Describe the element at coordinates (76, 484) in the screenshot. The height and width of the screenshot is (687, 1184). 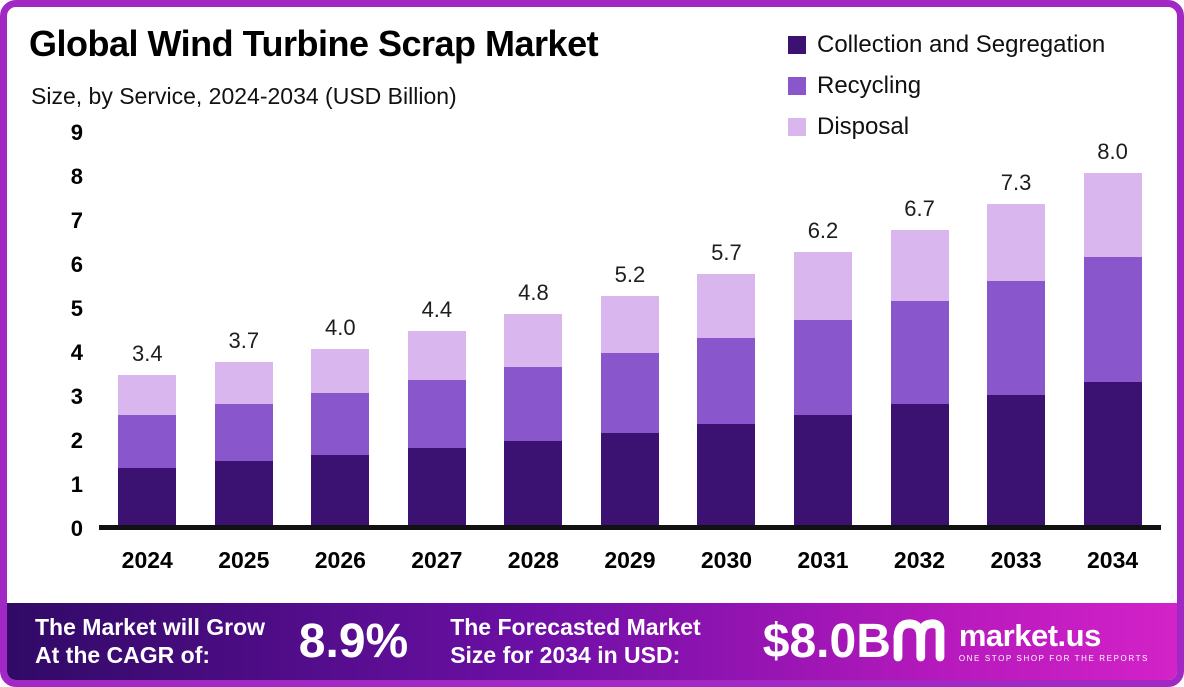
I see `y-tick: 1` at that location.